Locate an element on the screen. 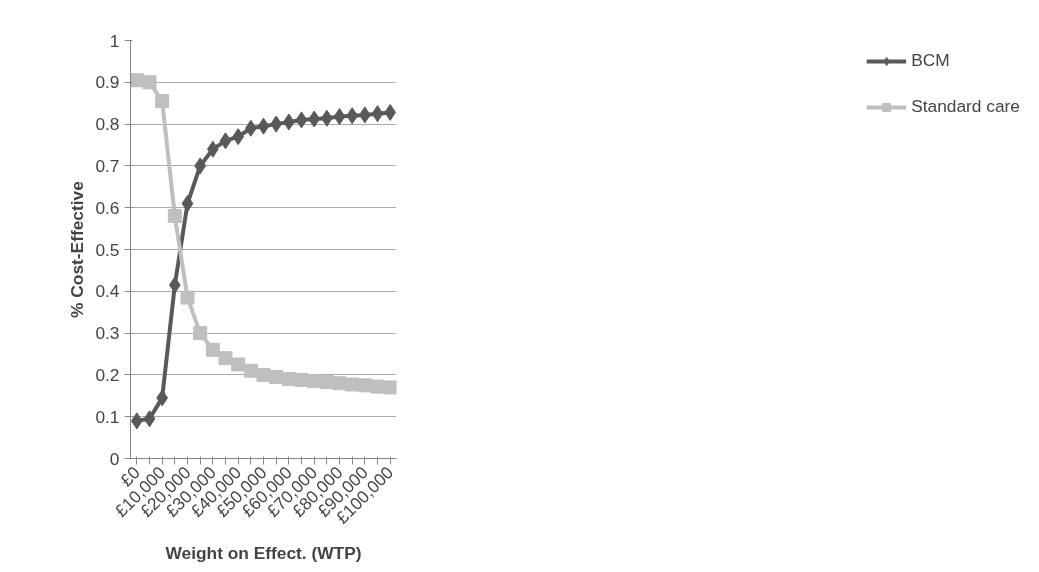  y-tick-label: 0.7 is located at coordinates (107, 165).